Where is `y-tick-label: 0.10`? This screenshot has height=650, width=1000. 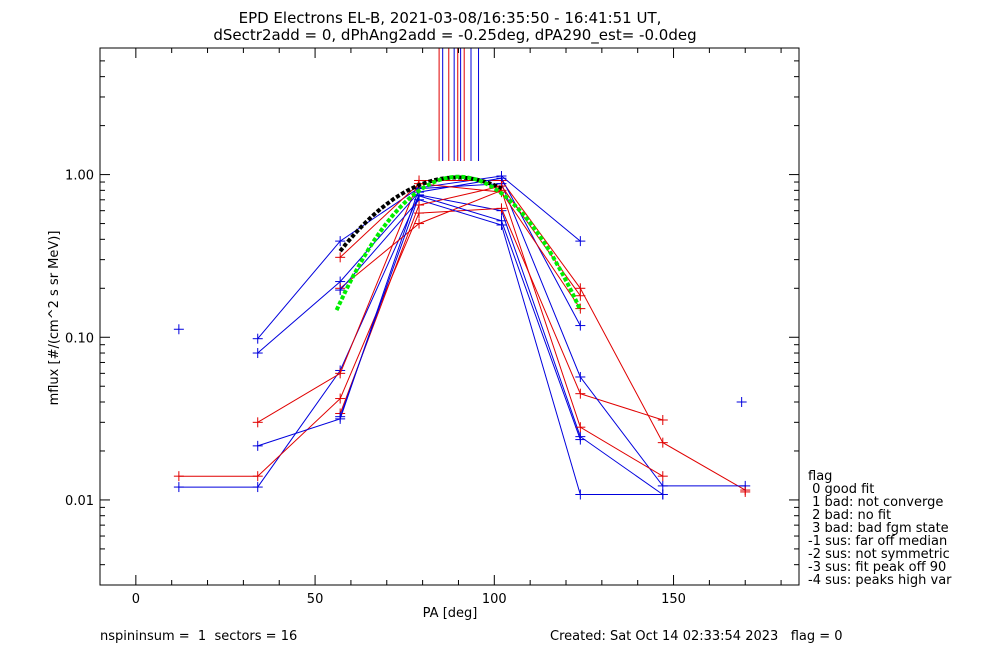
y-tick-label: 0.10 is located at coordinates (79, 338).